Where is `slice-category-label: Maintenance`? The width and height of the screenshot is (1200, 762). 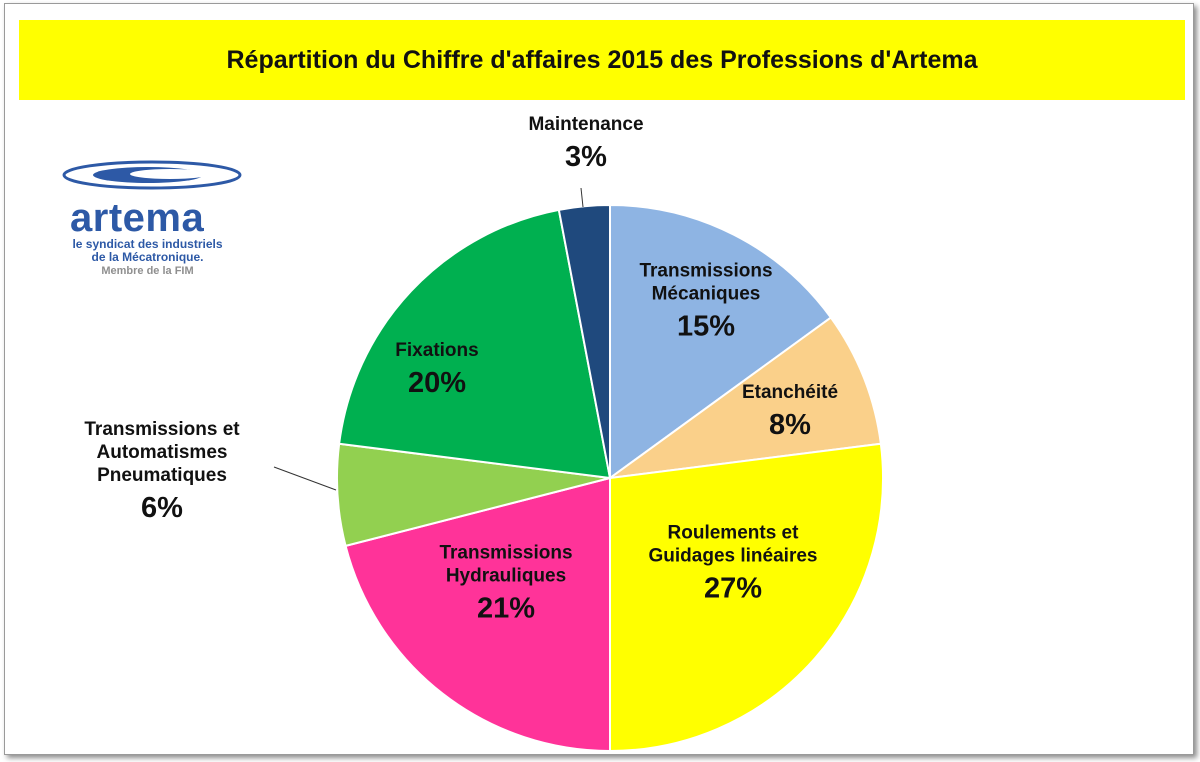
slice-category-label: Maintenance is located at coordinates (585, 124).